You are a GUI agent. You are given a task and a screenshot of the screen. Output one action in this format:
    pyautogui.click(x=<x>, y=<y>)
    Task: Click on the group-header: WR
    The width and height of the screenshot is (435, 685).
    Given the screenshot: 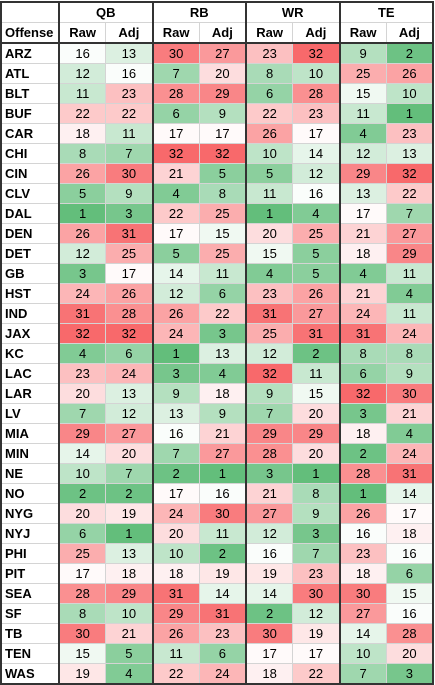 What is the action you would take?
    pyautogui.click(x=292, y=12)
    